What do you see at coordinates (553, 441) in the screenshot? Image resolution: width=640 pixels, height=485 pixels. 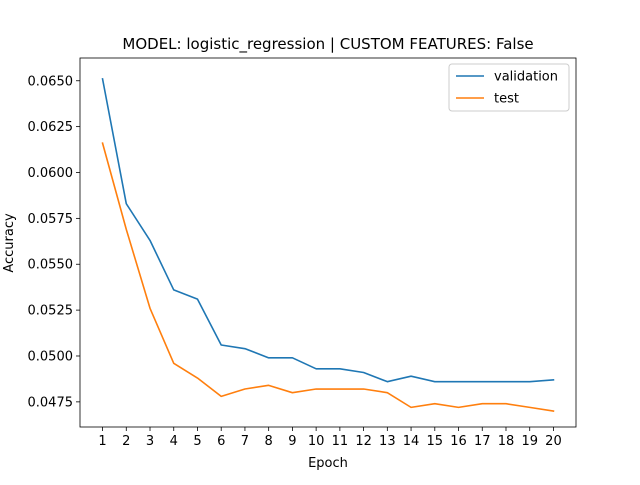 I see `x-tick-label: 20` at bounding box center [553, 441].